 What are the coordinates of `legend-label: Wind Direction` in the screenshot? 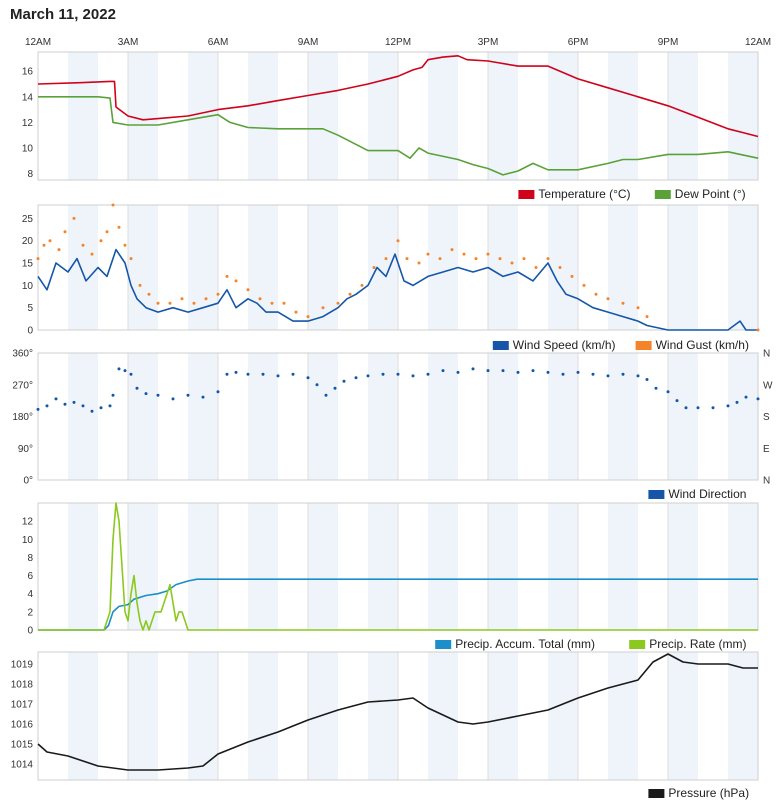 It's located at (707, 494).